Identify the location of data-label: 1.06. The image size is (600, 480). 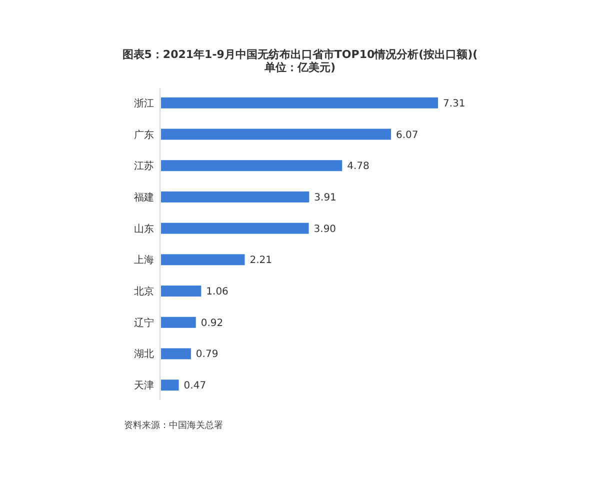
(217, 292).